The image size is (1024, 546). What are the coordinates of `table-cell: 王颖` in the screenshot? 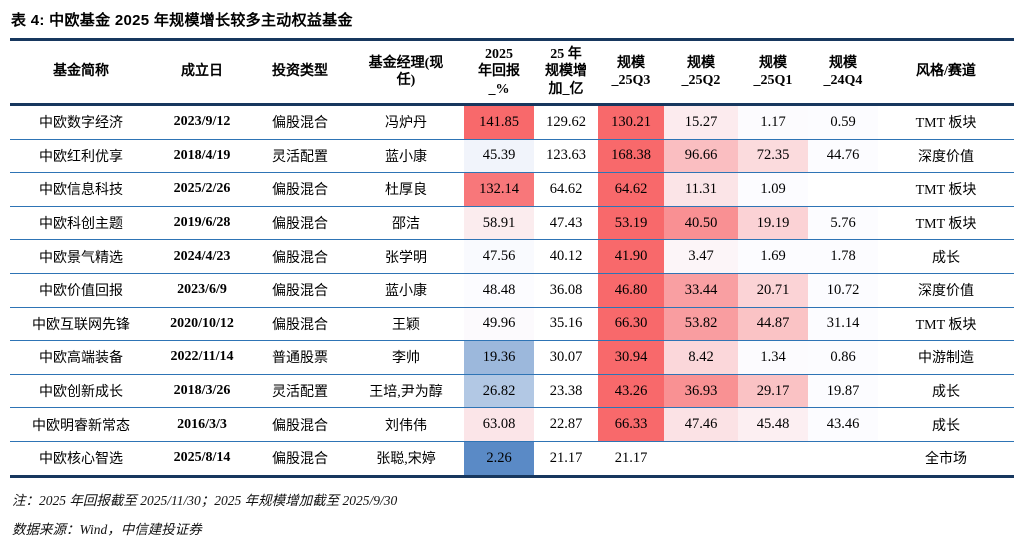 It's located at (406, 324).